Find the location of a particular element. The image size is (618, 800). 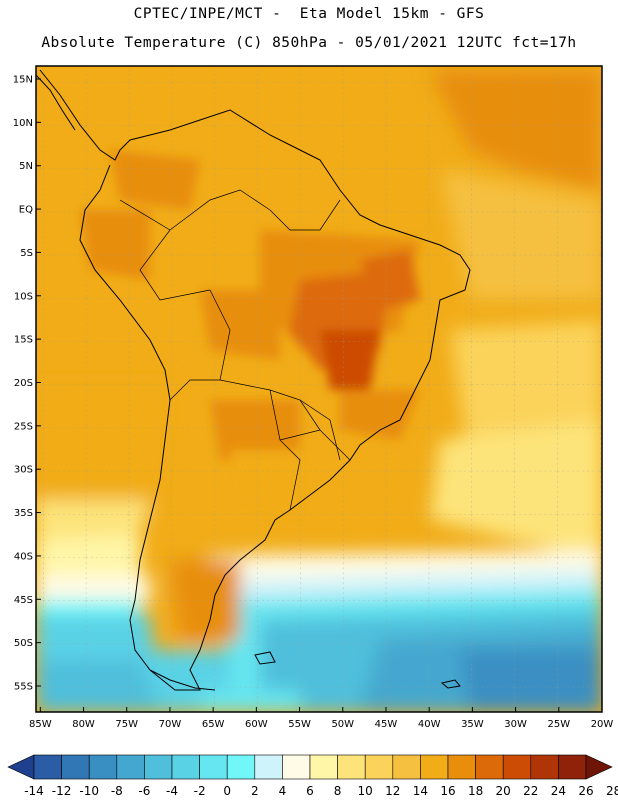

colorbar-label: 20 is located at coordinates (503, 791).